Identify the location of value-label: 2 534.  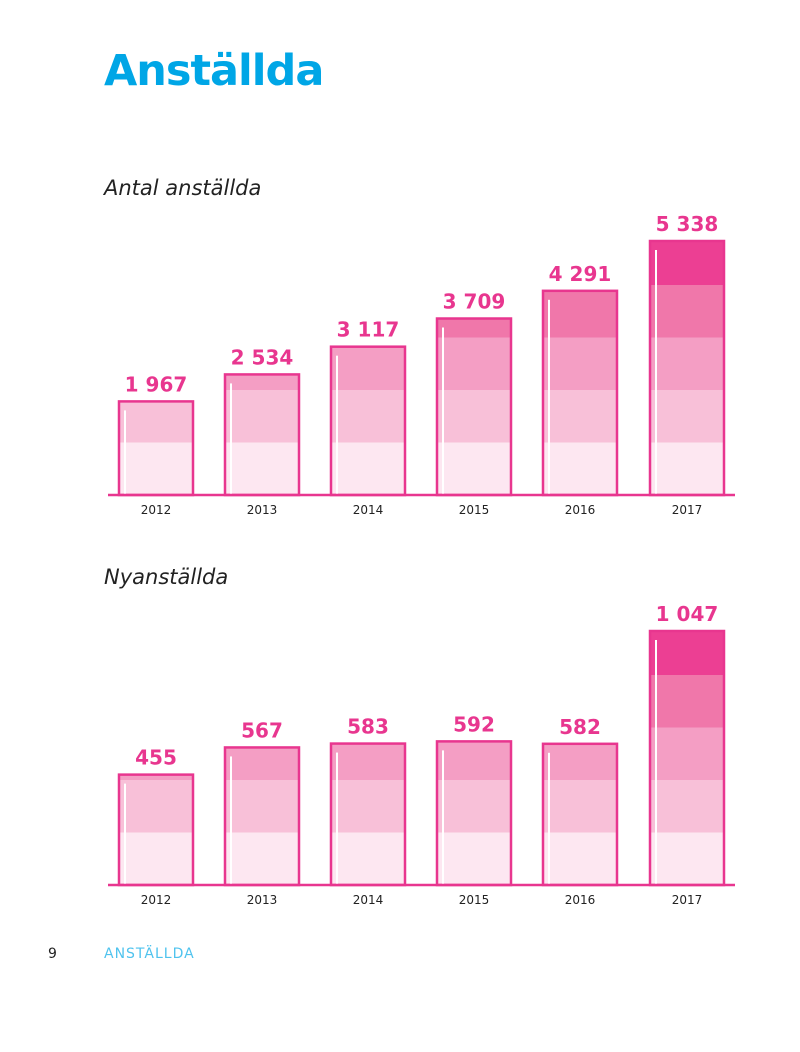
(262, 357).